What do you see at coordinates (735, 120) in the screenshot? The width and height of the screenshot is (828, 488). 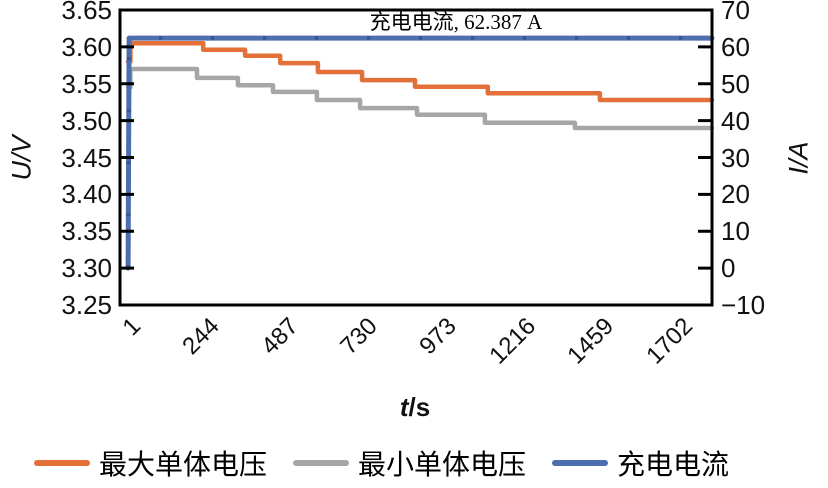 I see `y-right-tick-label: 40` at bounding box center [735, 120].